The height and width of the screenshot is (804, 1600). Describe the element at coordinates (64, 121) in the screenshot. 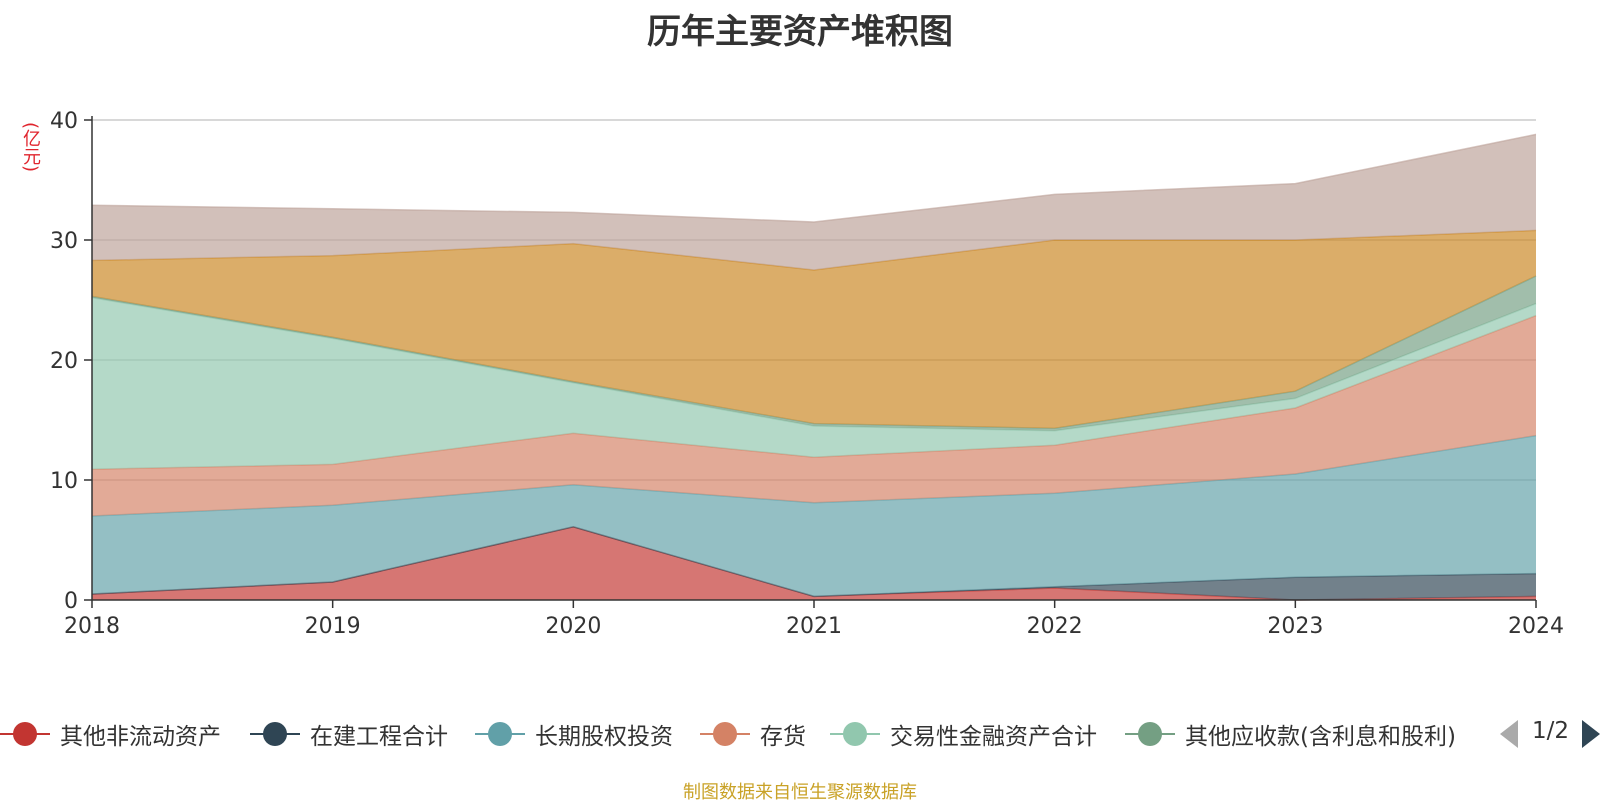

I see `y-tick-label-4: 40` at that location.